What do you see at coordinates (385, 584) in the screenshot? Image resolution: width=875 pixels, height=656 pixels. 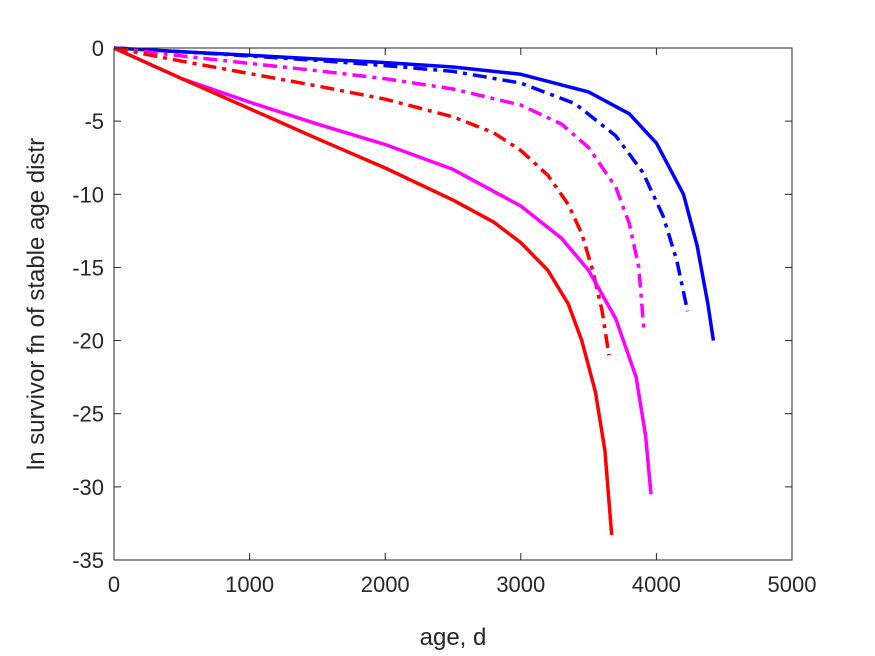 I see `x-tick-label: 2000` at bounding box center [385, 584].